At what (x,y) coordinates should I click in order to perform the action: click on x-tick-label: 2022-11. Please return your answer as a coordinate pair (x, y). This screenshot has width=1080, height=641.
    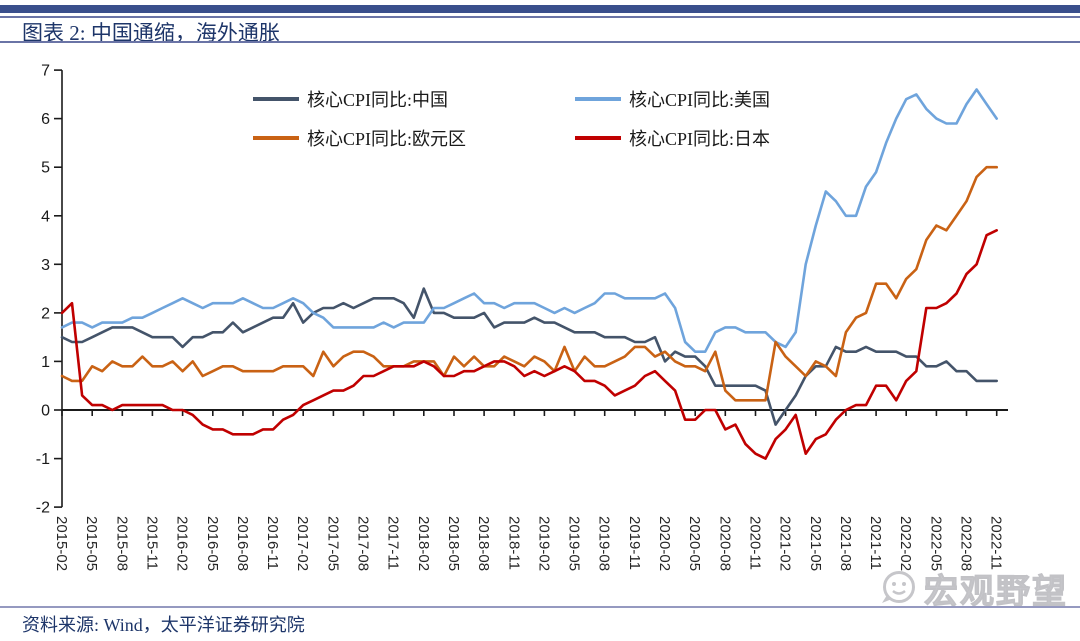
    Looking at the image, I should click on (996, 543).